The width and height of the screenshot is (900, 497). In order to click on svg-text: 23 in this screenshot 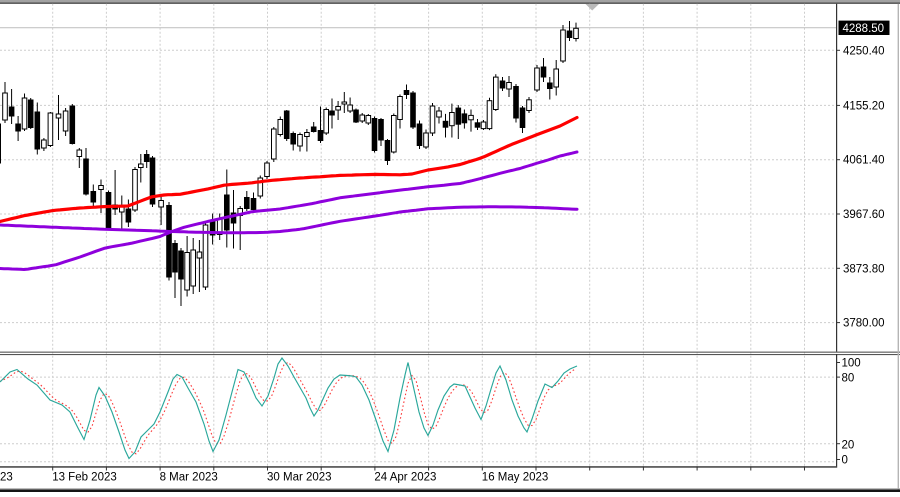, I will do `click(6, 478)`.